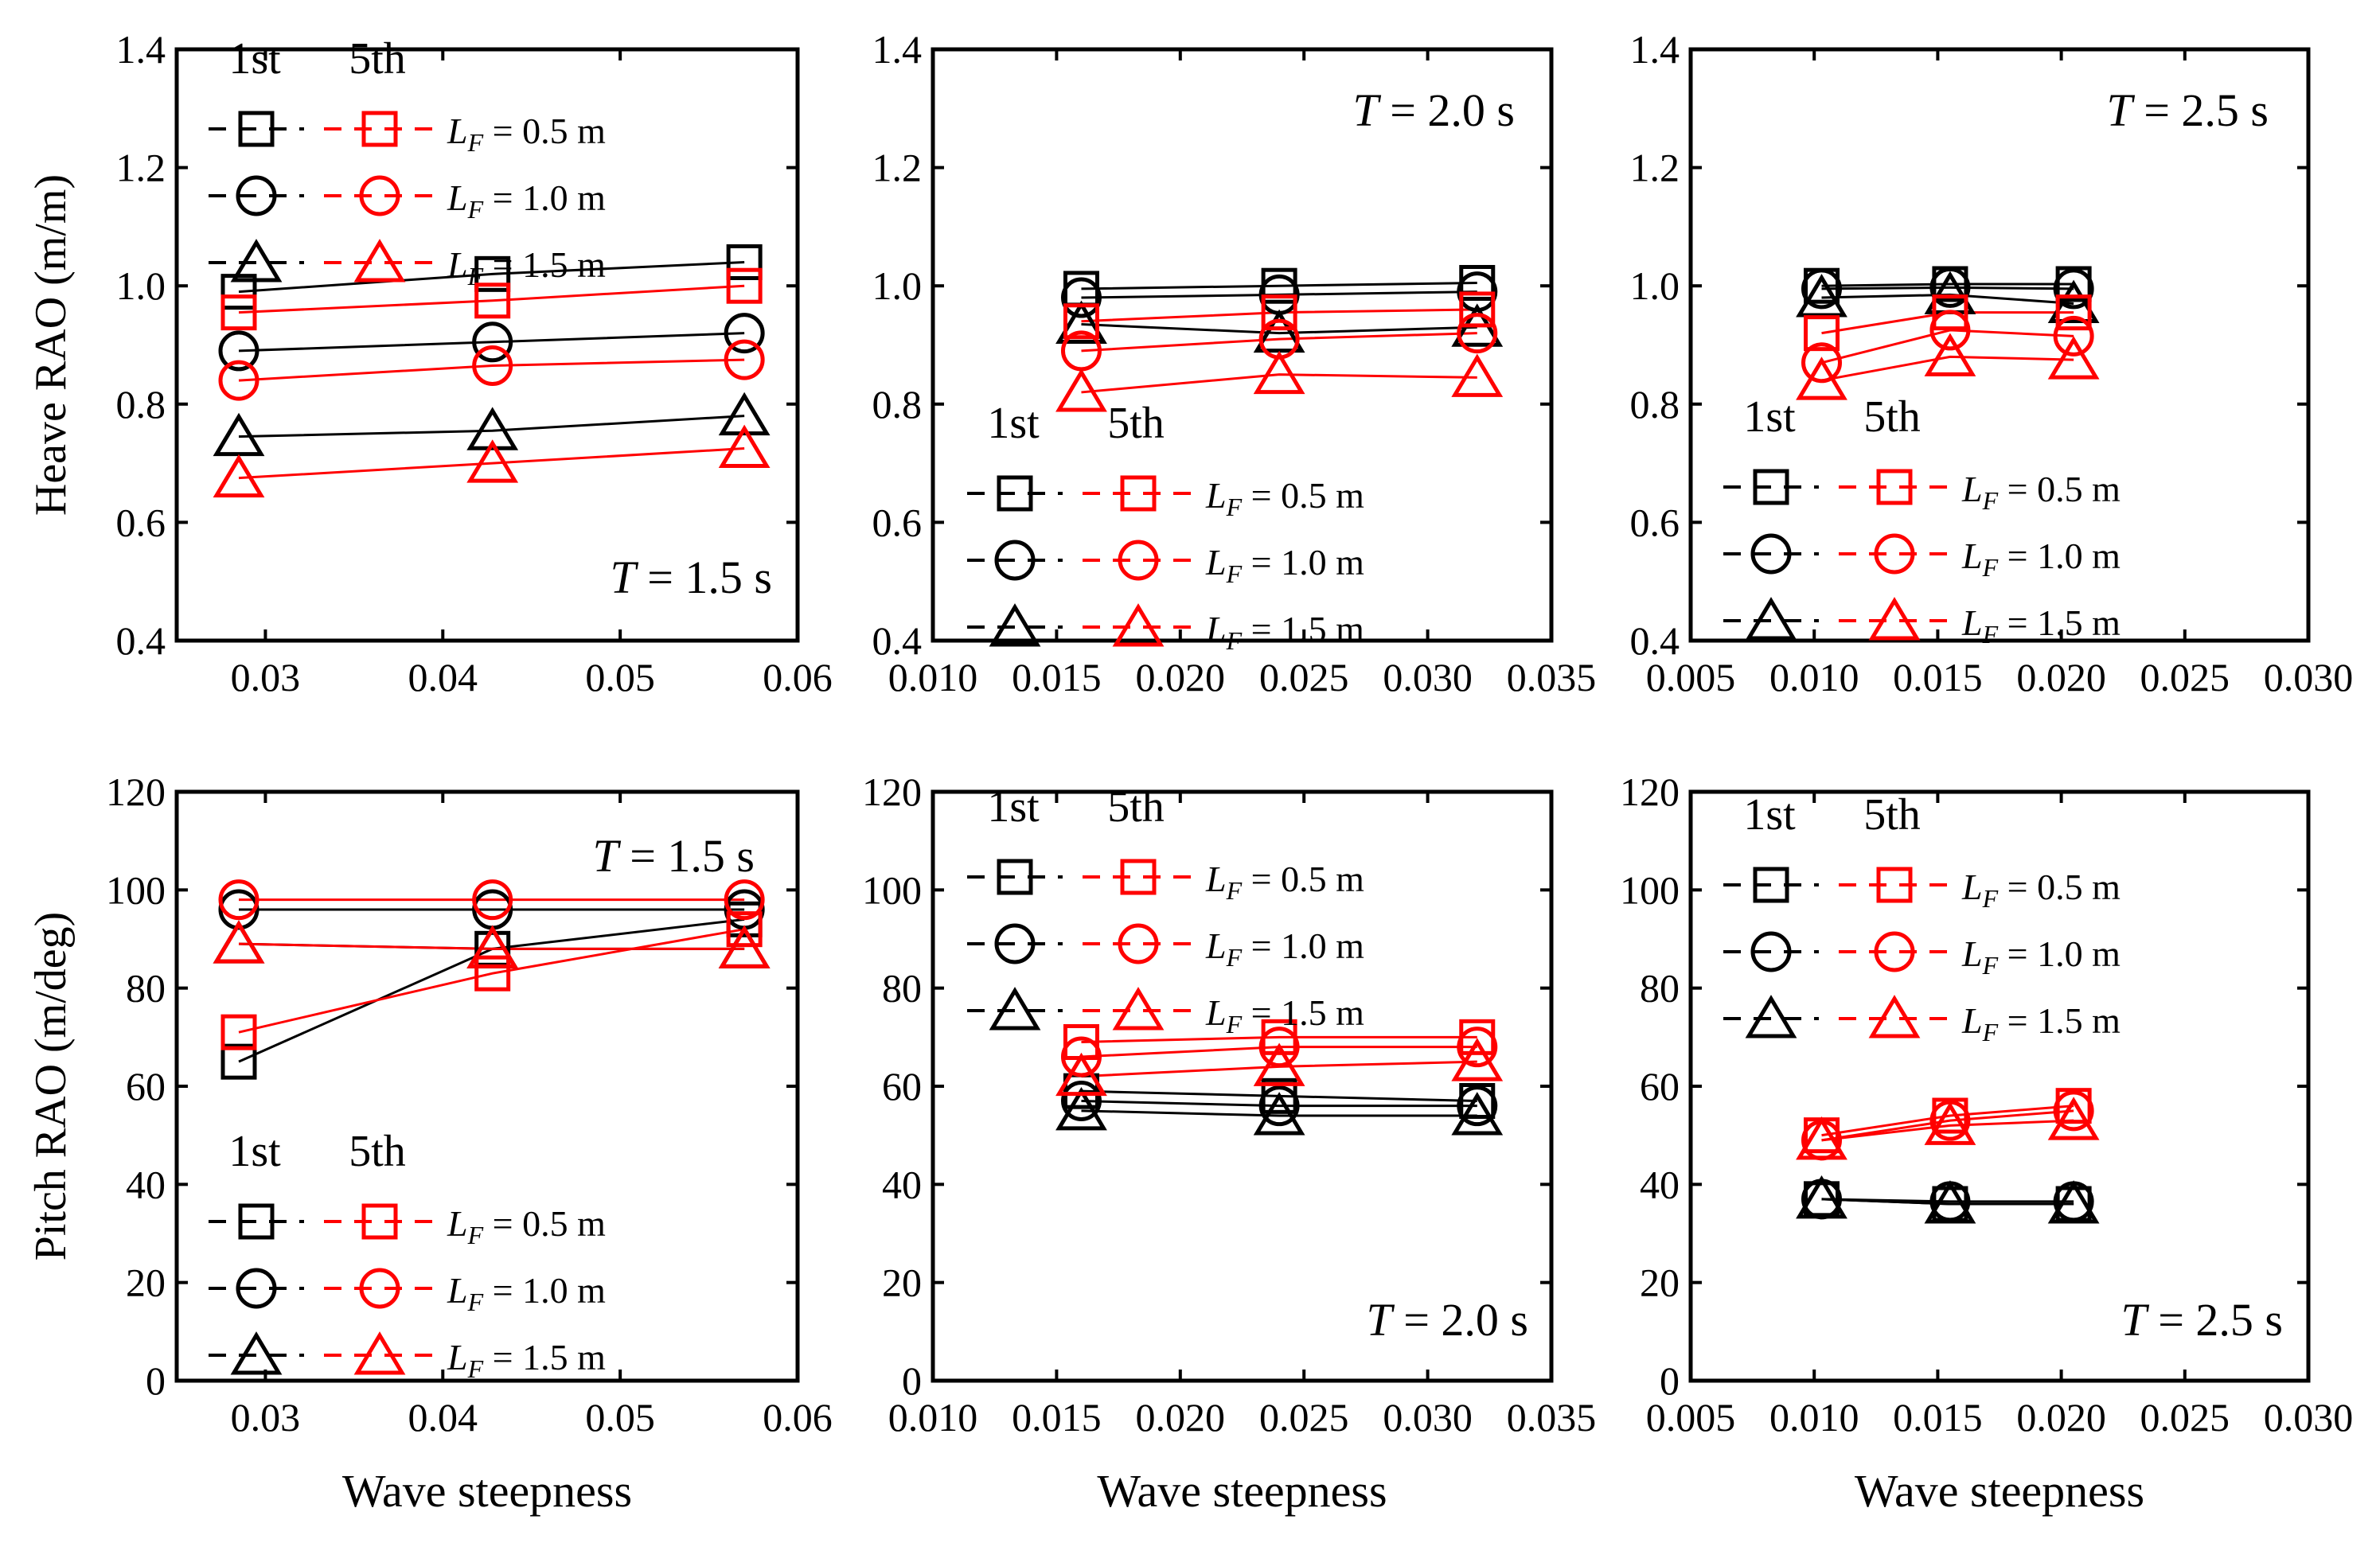 The image size is (2380, 1543). I want to click on y-tick-label: 40, so click(1660, 1184).